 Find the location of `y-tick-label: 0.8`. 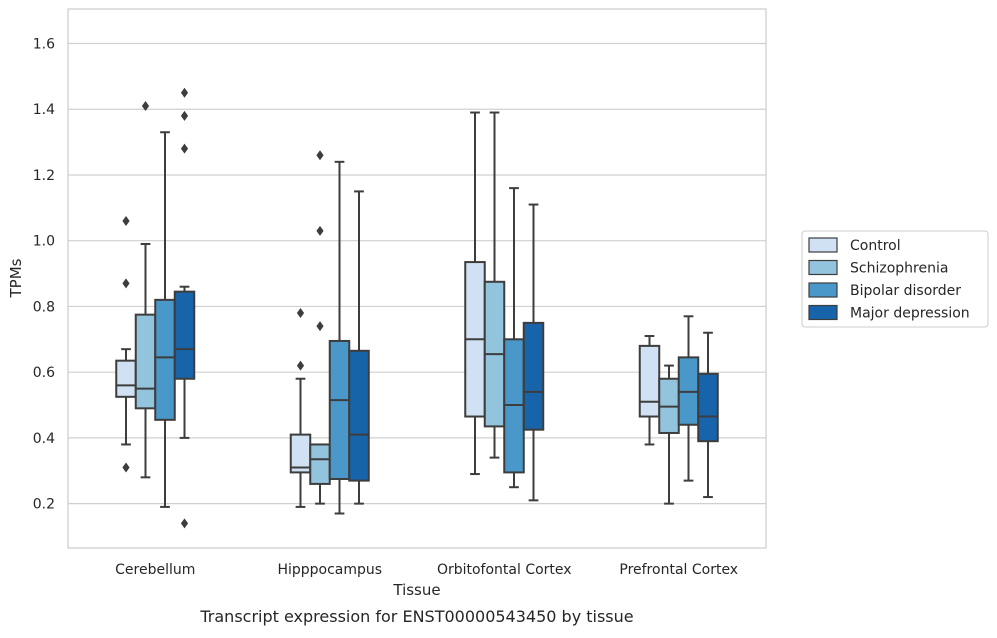

y-tick-label: 0.8 is located at coordinates (44, 307).